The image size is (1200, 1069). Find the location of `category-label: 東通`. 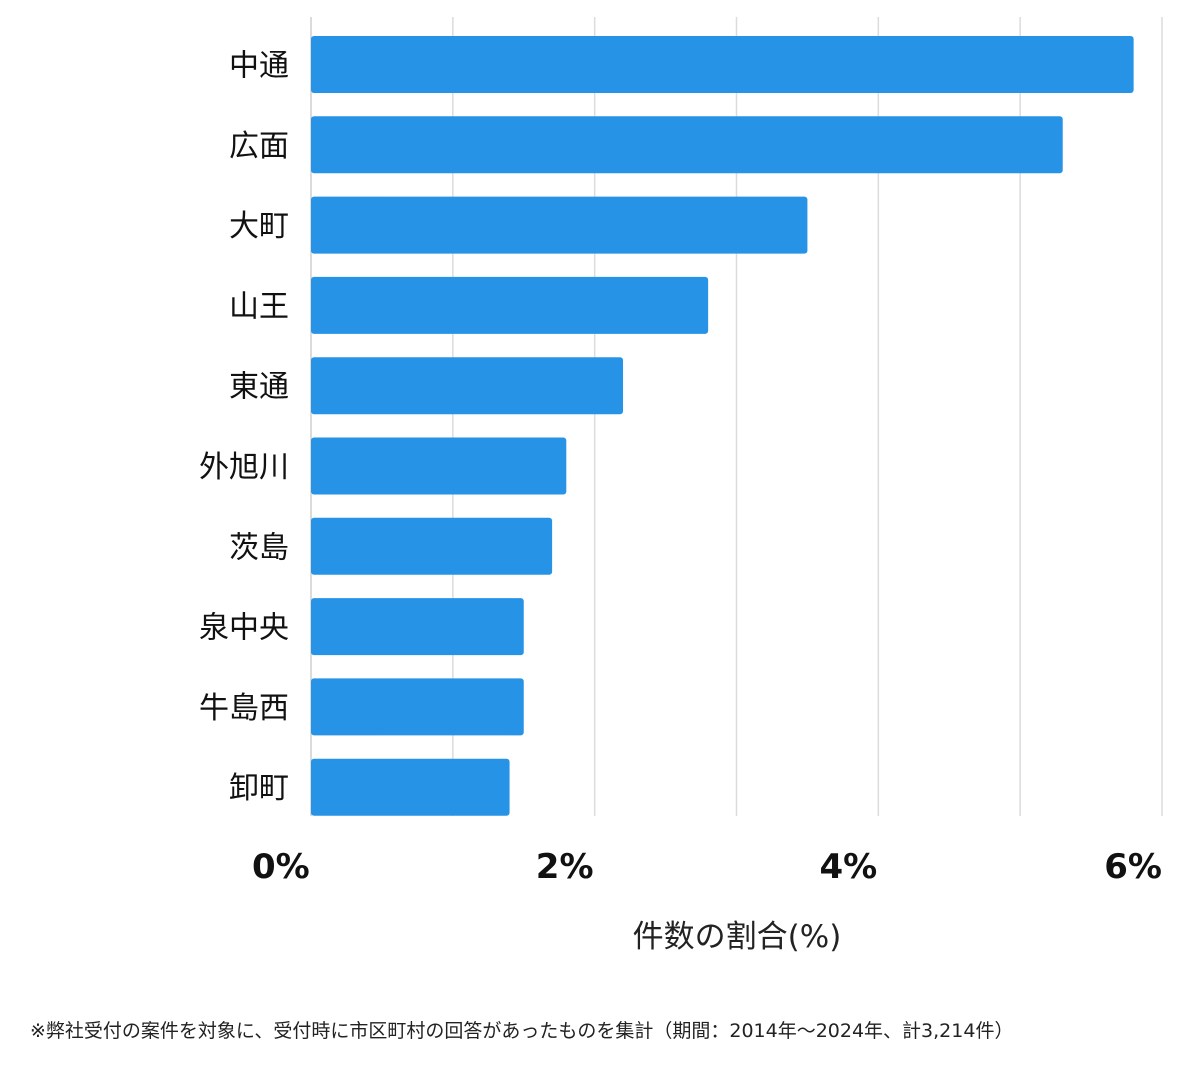

category-label: 東通 is located at coordinates (259, 387).